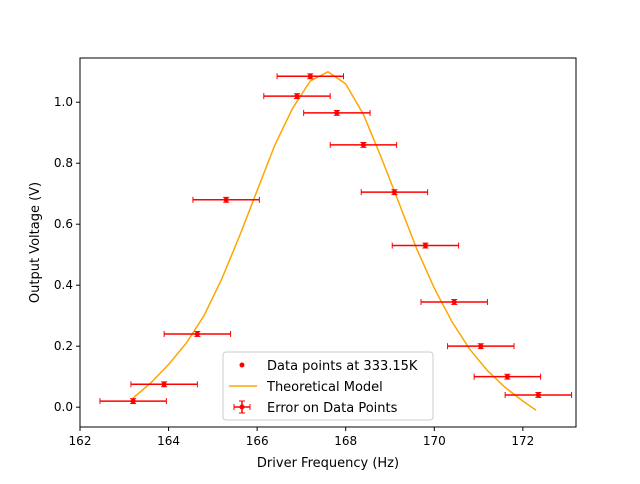 This screenshot has height=484, width=640. What do you see at coordinates (242, 365) in the screenshot?
I see `legend-points-marker` at bounding box center [242, 365].